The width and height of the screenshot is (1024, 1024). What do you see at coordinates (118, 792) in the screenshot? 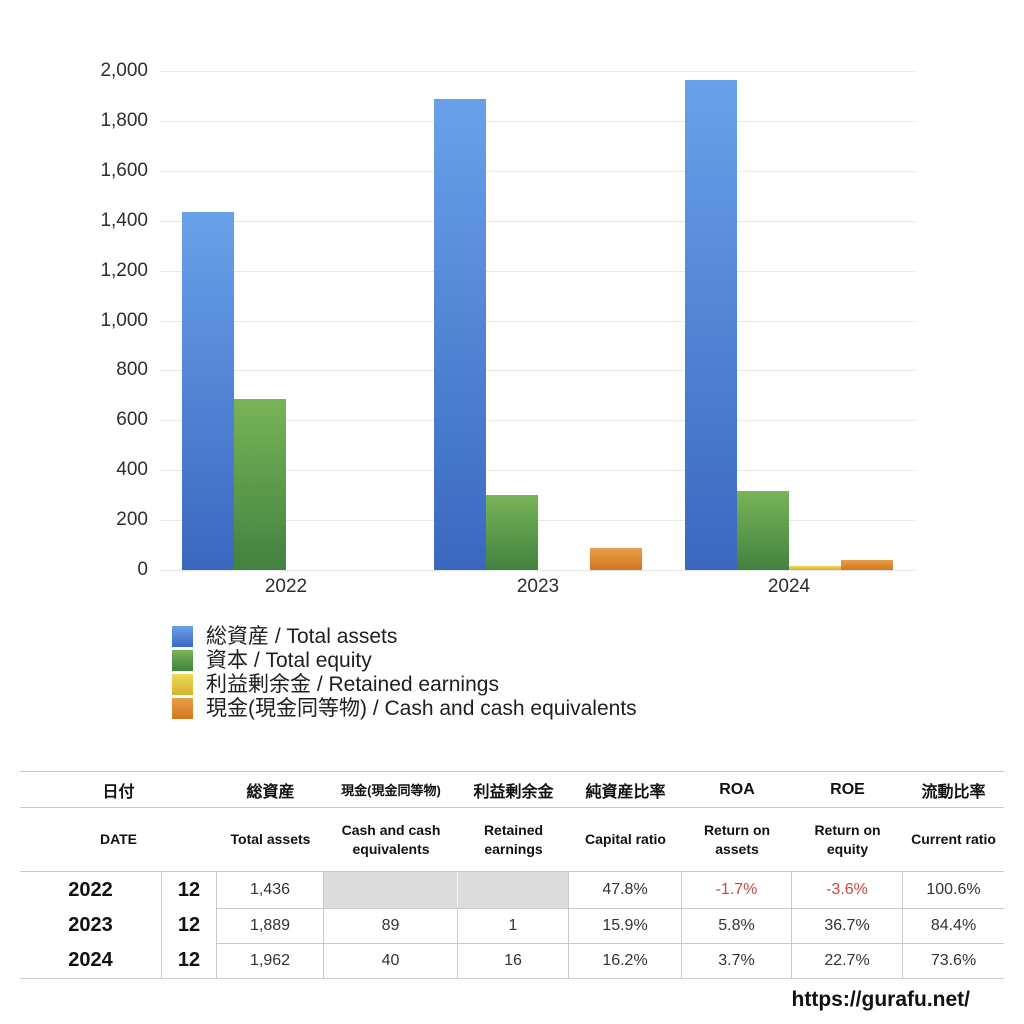
I see `header-jp-date: 日付` at bounding box center [118, 792].